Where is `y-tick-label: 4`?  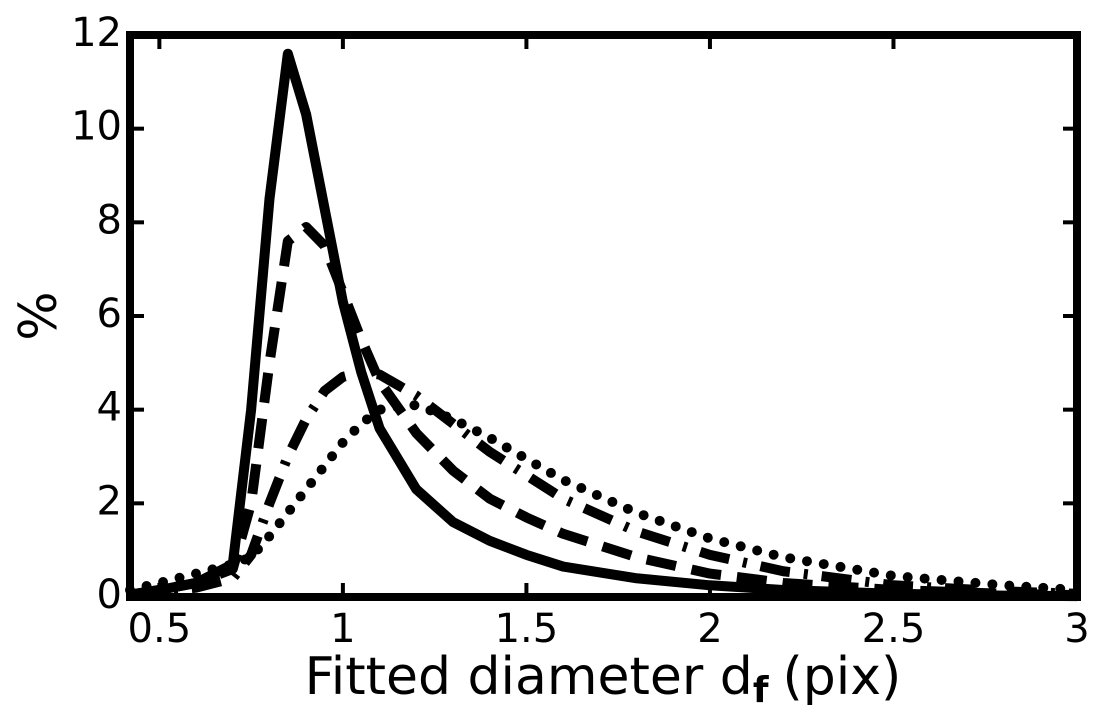 y-tick-label: 4 is located at coordinates (109, 408).